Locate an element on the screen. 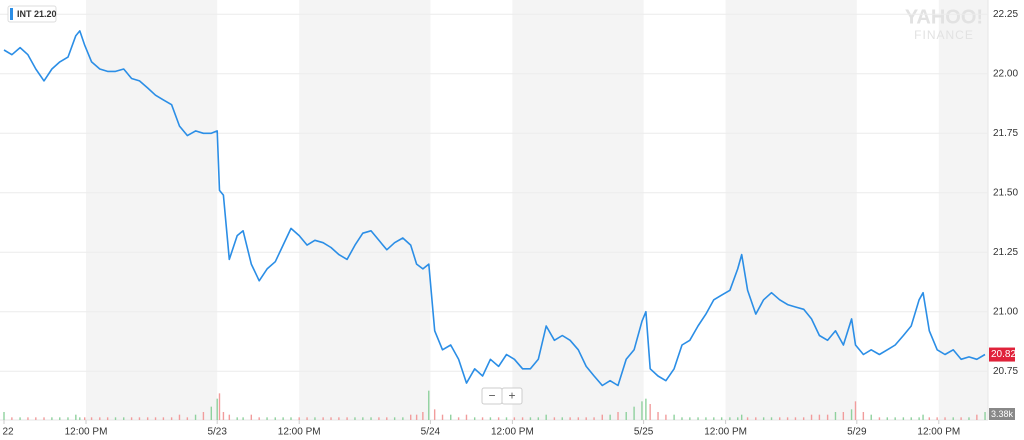 The width and height of the screenshot is (1024, 440). legend: INT 21.20 is located at coordinates (32, 14).